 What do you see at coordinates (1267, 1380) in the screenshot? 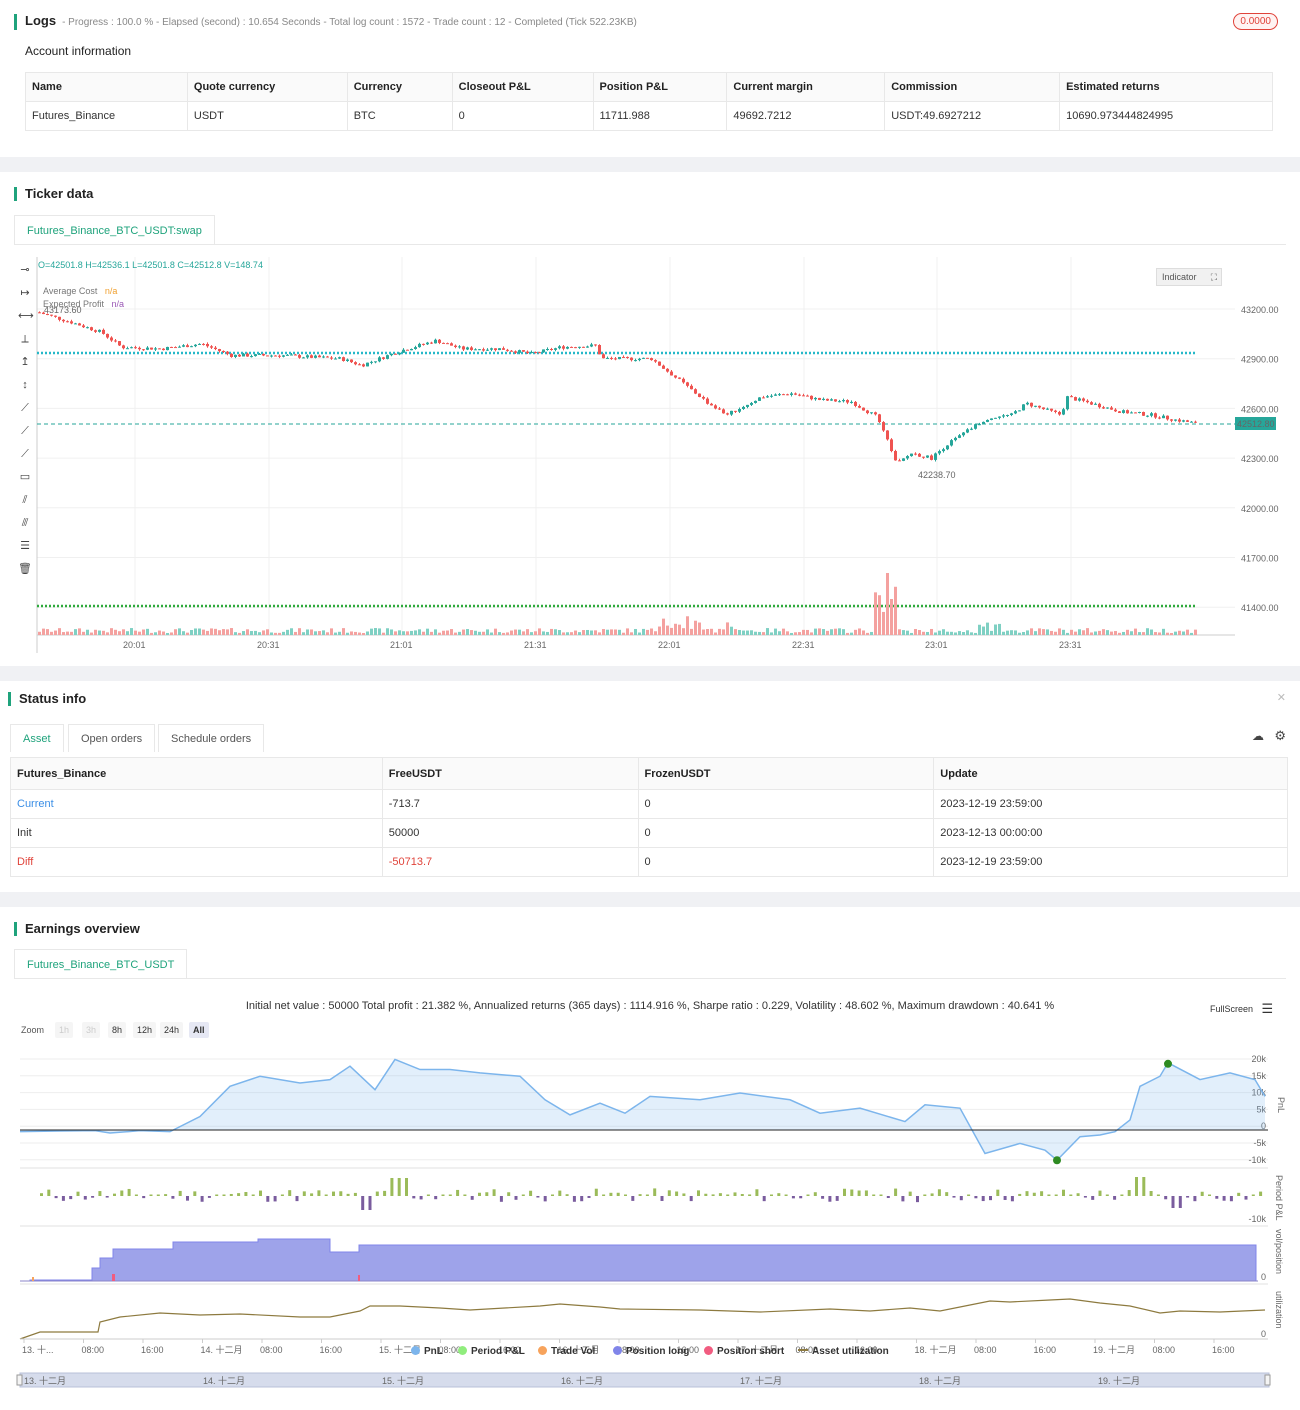
I see `navigator-handle-right` at bounding box center [1267, 1380].